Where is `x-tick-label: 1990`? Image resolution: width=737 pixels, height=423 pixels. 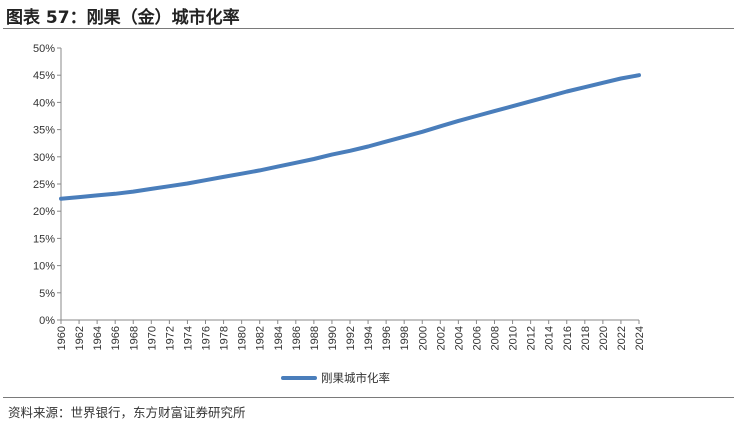
x-tick-label: 1990 is located at coordinates (333, 338).